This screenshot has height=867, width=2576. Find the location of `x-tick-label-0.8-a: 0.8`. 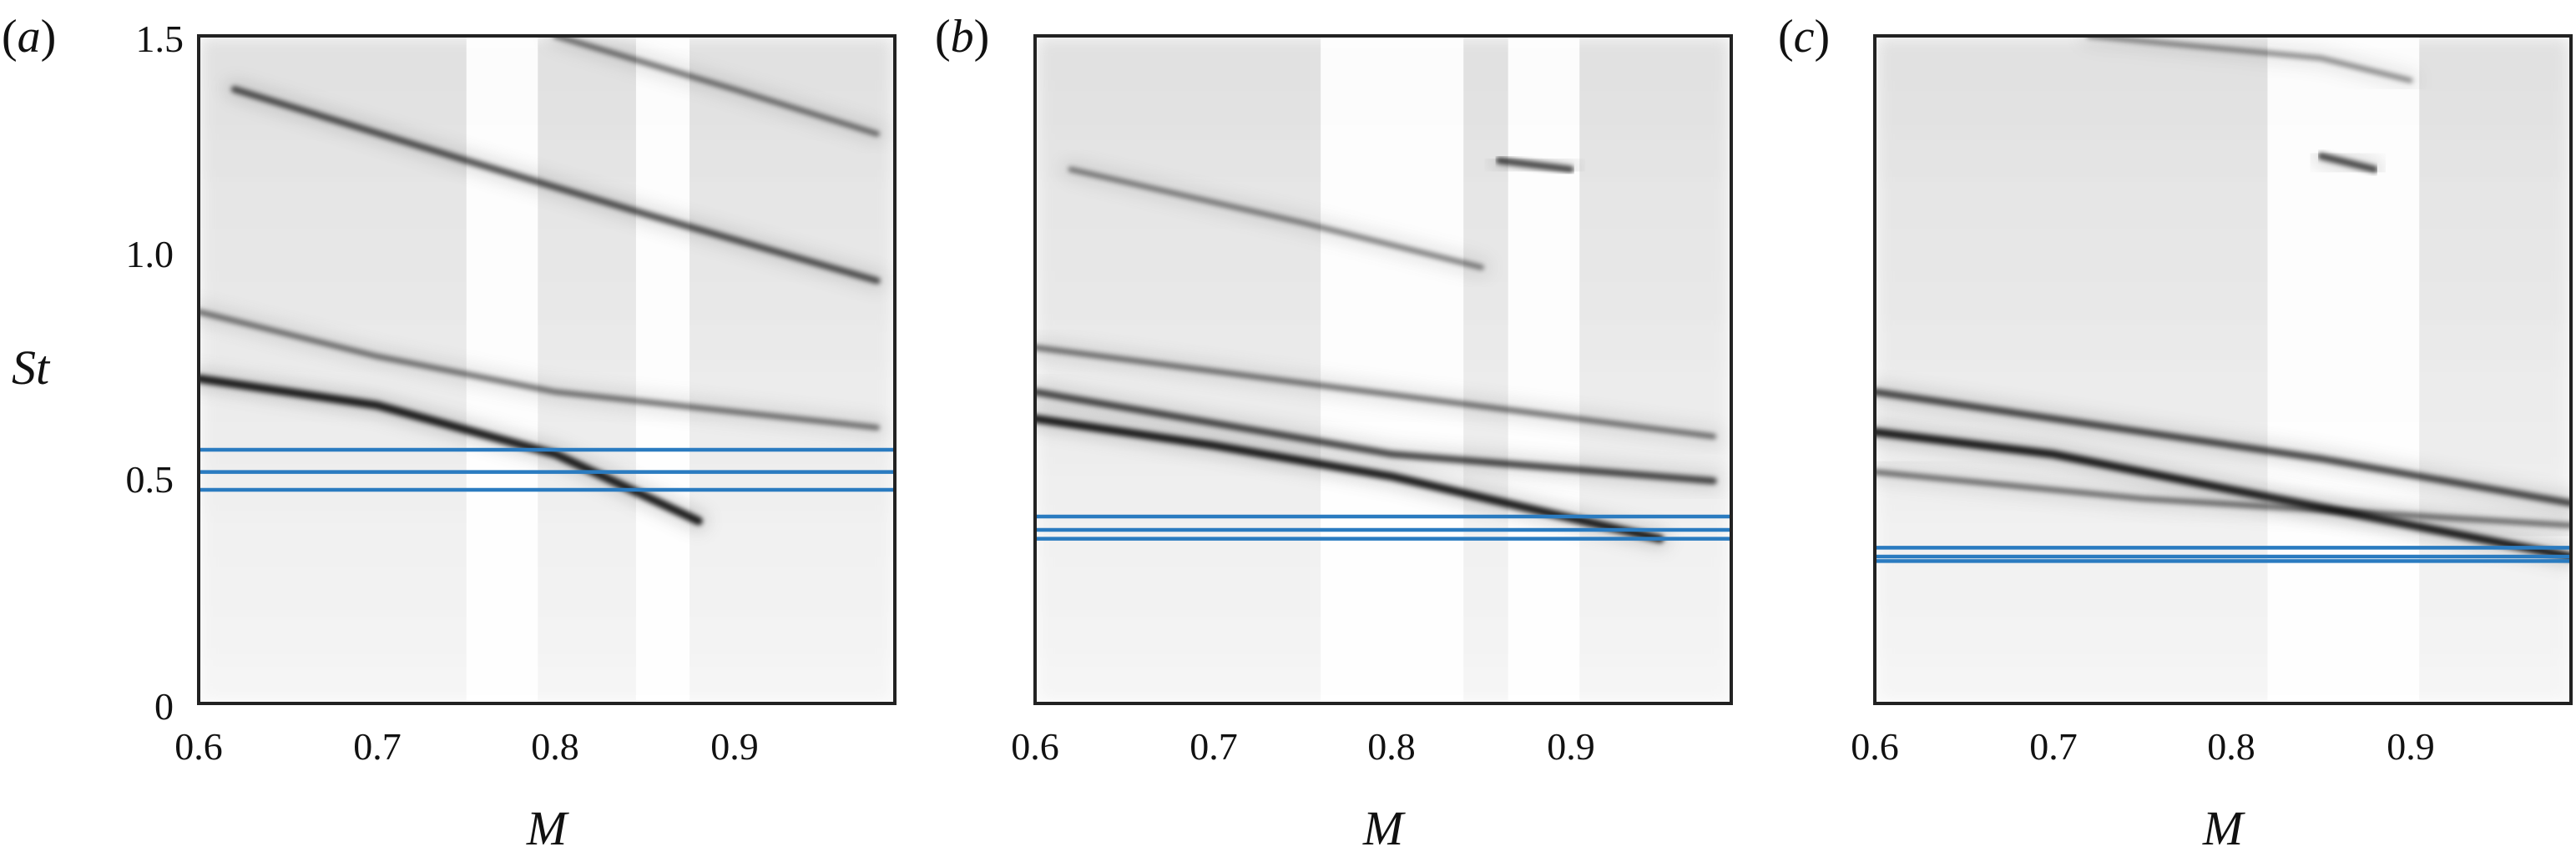

x-tick-label-0.8-a: 0.8 is located at coordinates (555, 747).